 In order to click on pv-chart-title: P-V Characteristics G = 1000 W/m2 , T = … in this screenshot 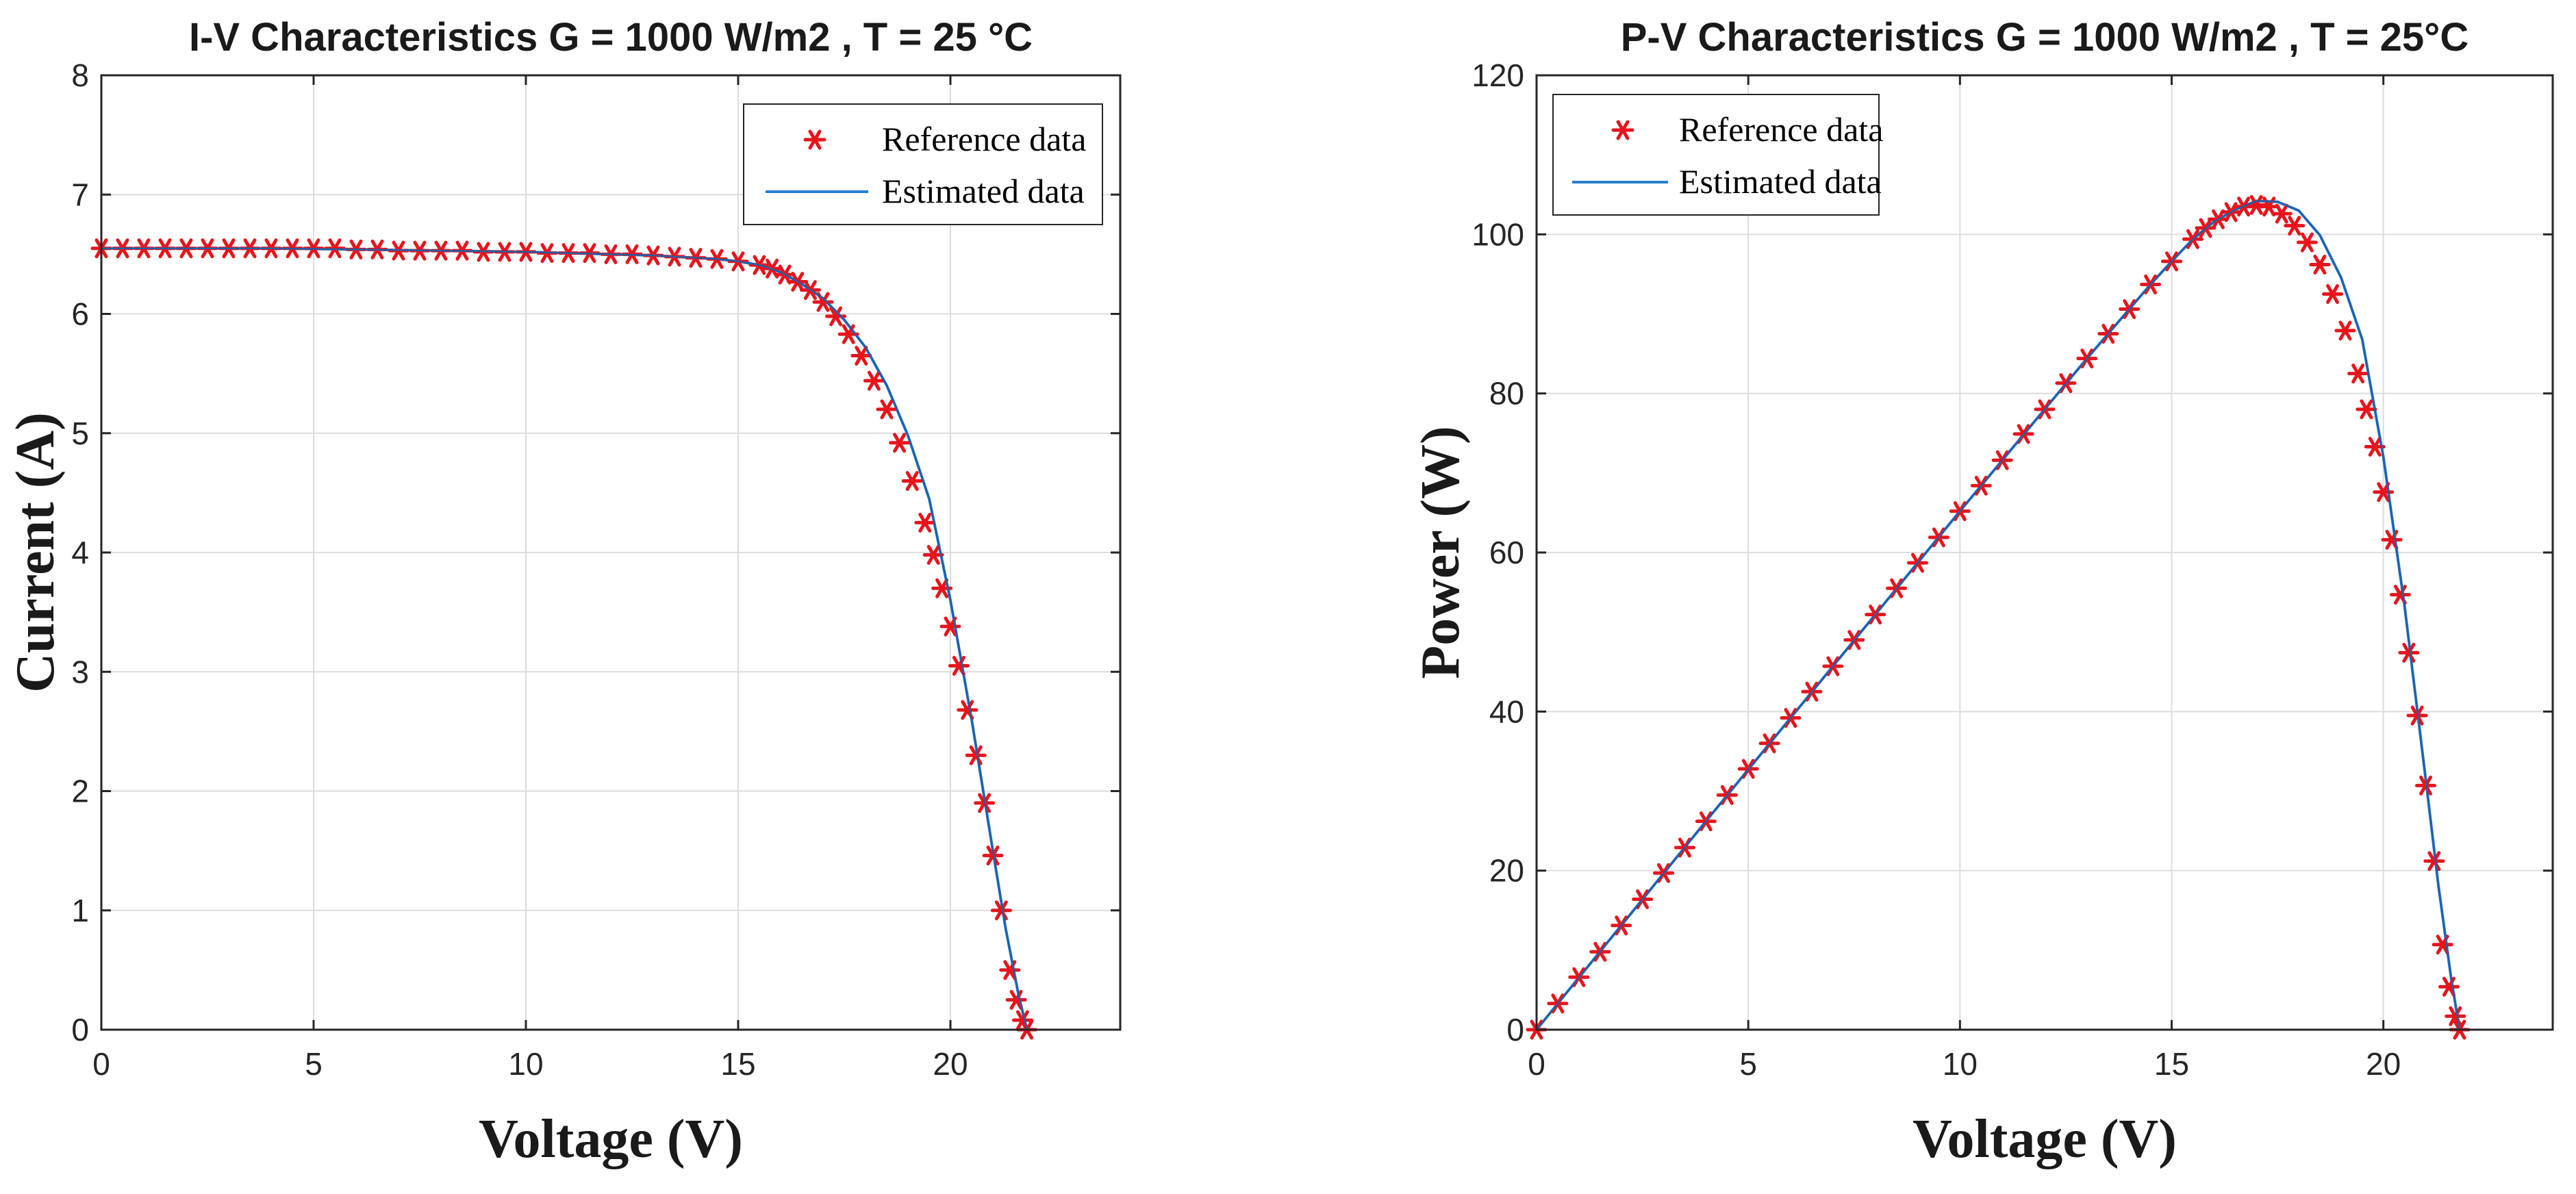, I will do `click(2045, 37)`.